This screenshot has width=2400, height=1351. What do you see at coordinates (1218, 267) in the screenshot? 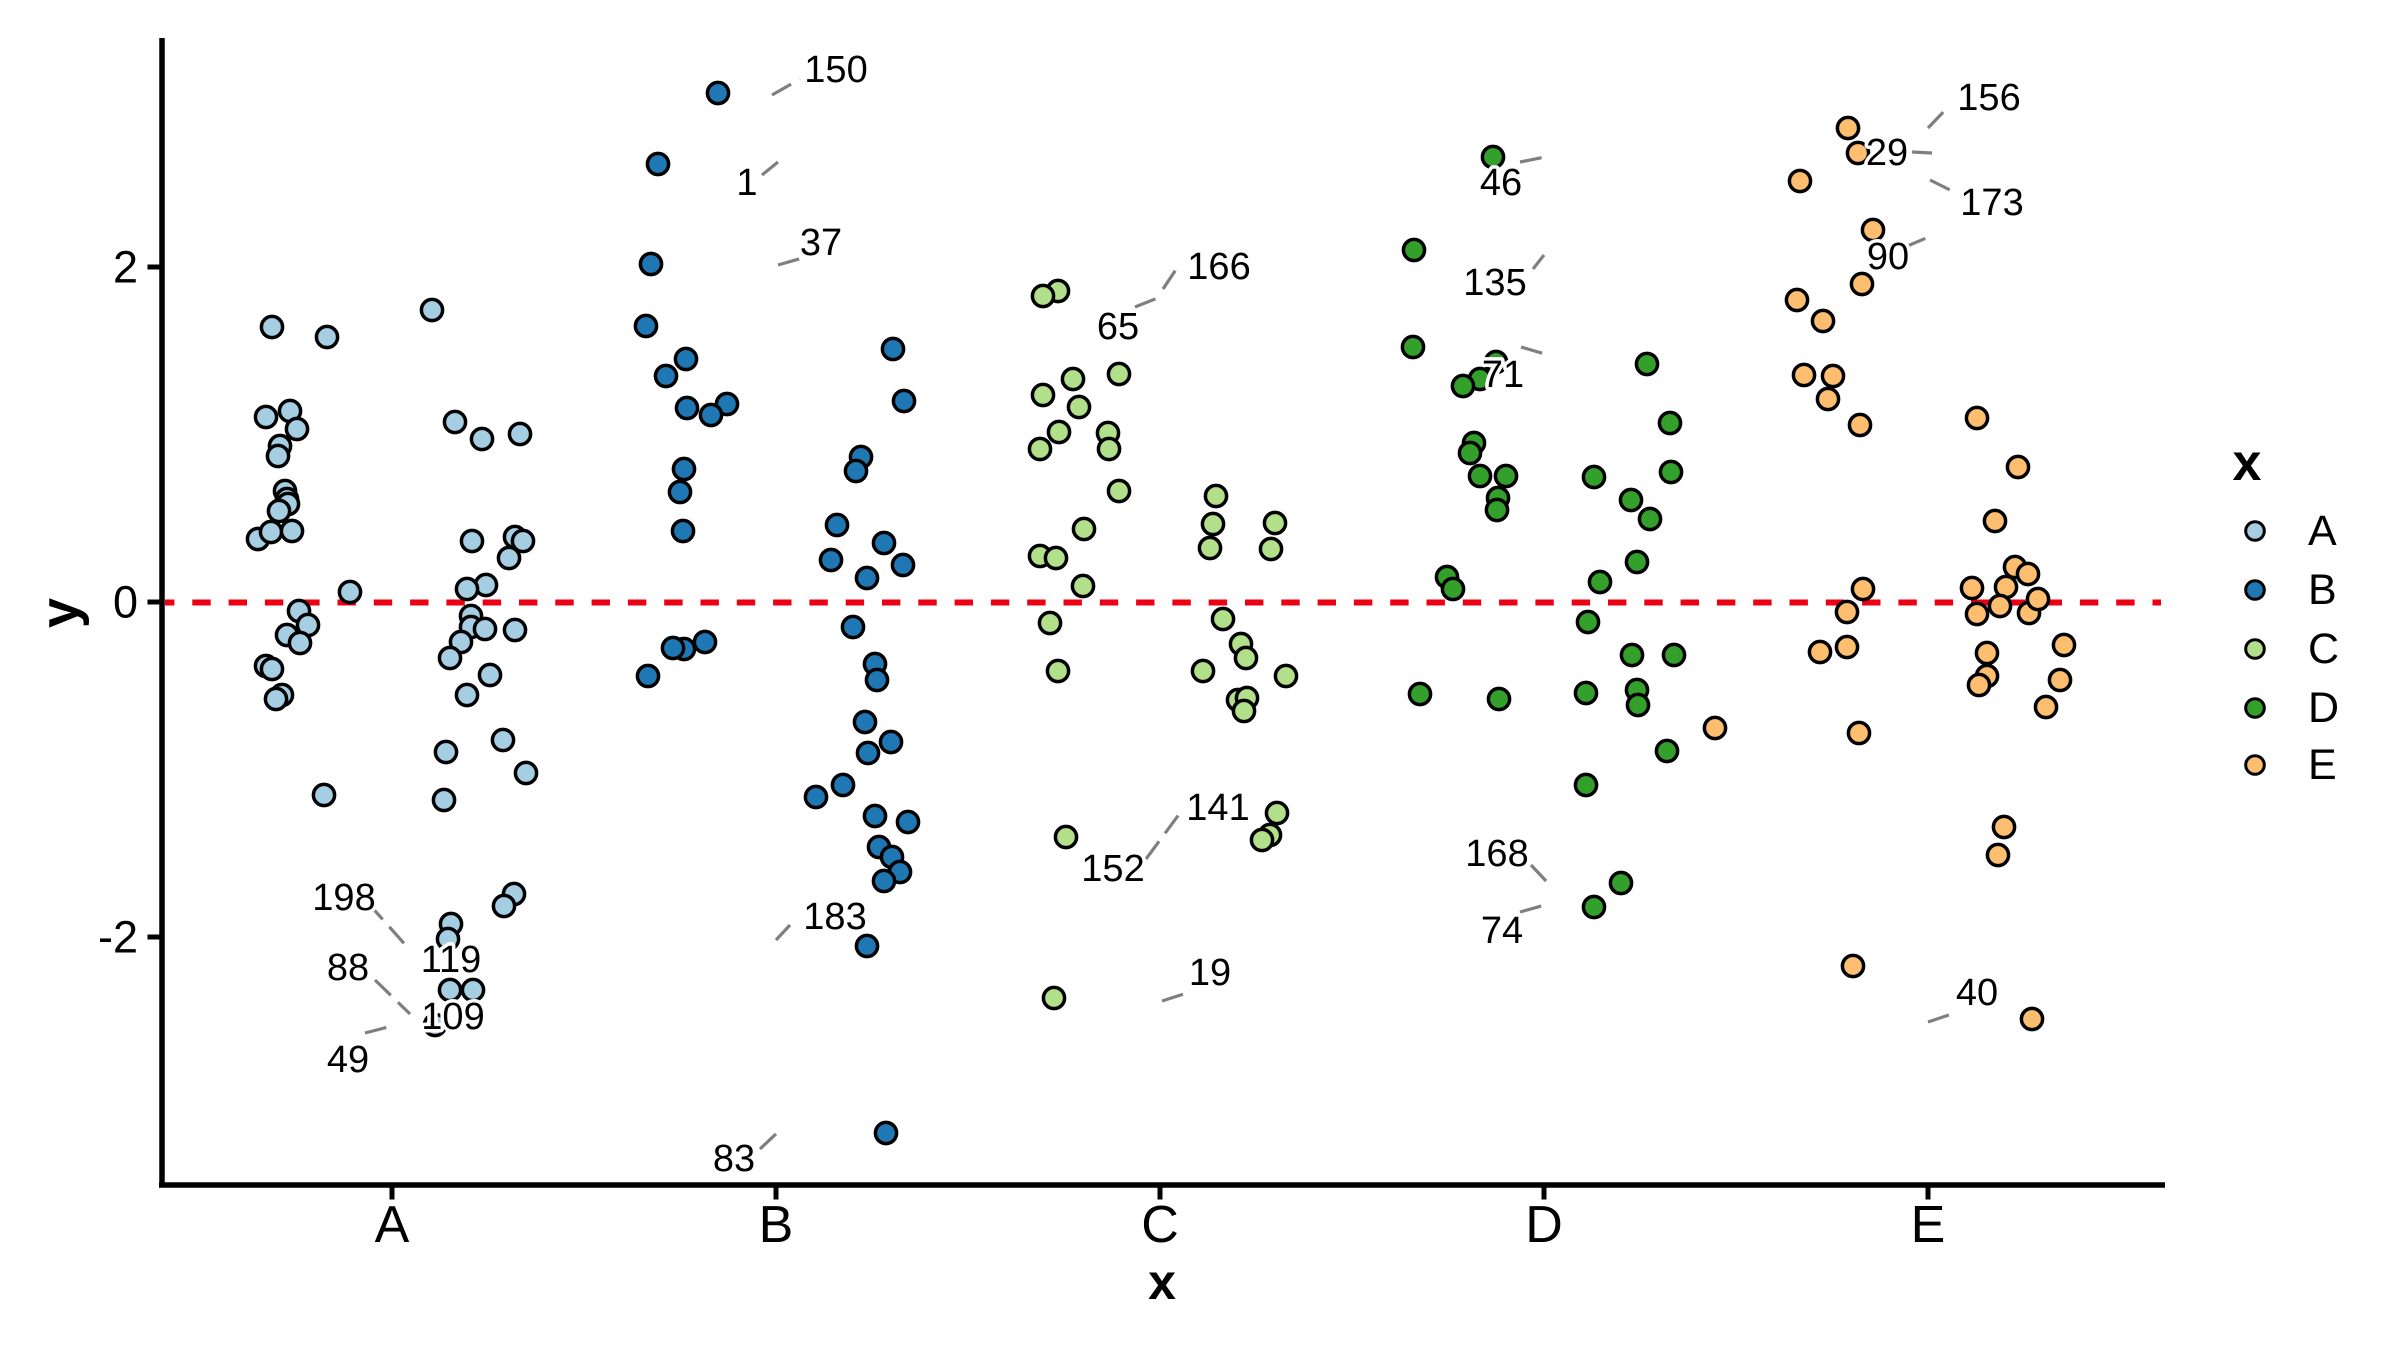
I see `svg-text: 166` at bounding box center [1218, 267].